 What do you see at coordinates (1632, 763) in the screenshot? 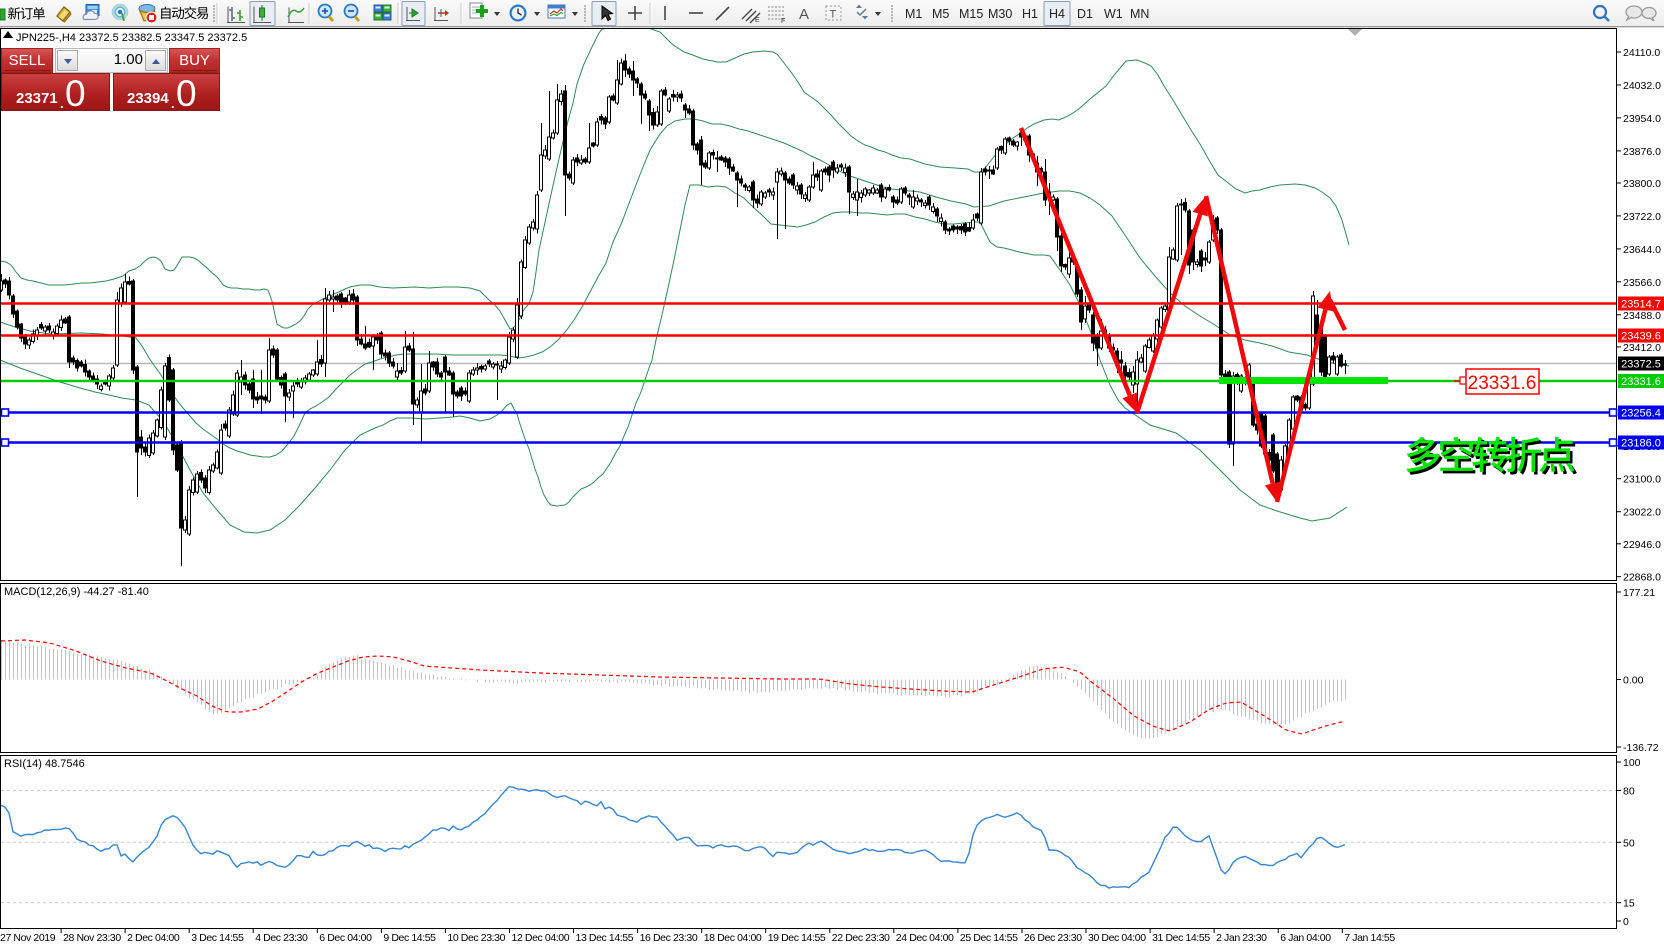
I see `svg-text: 100` at bounding box center [1632, 763].